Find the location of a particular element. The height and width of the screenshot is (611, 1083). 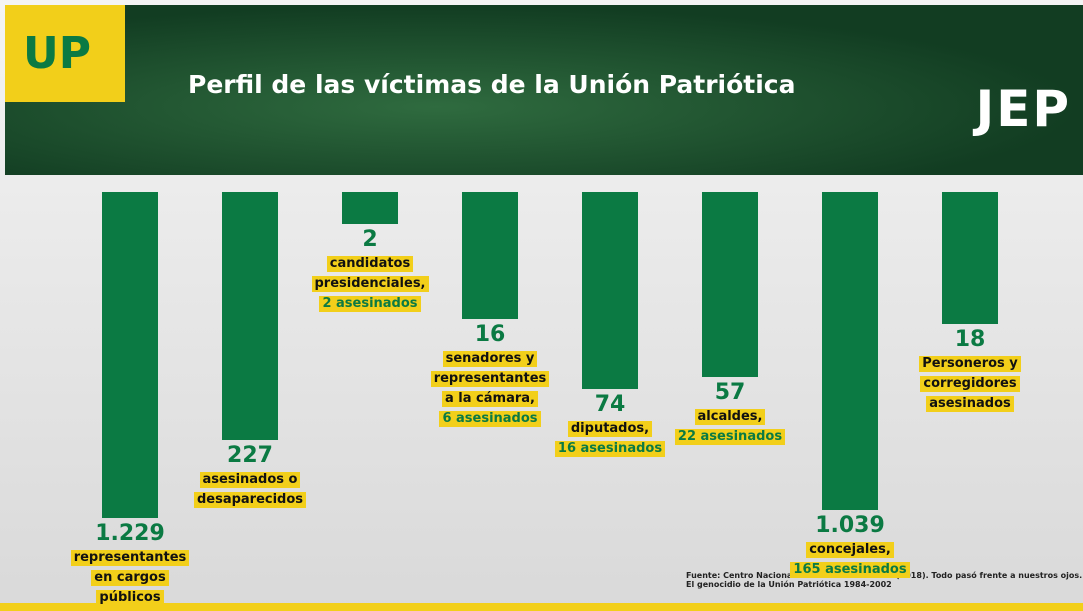

value-label: 1.229 is located at coordinates (130, 533).